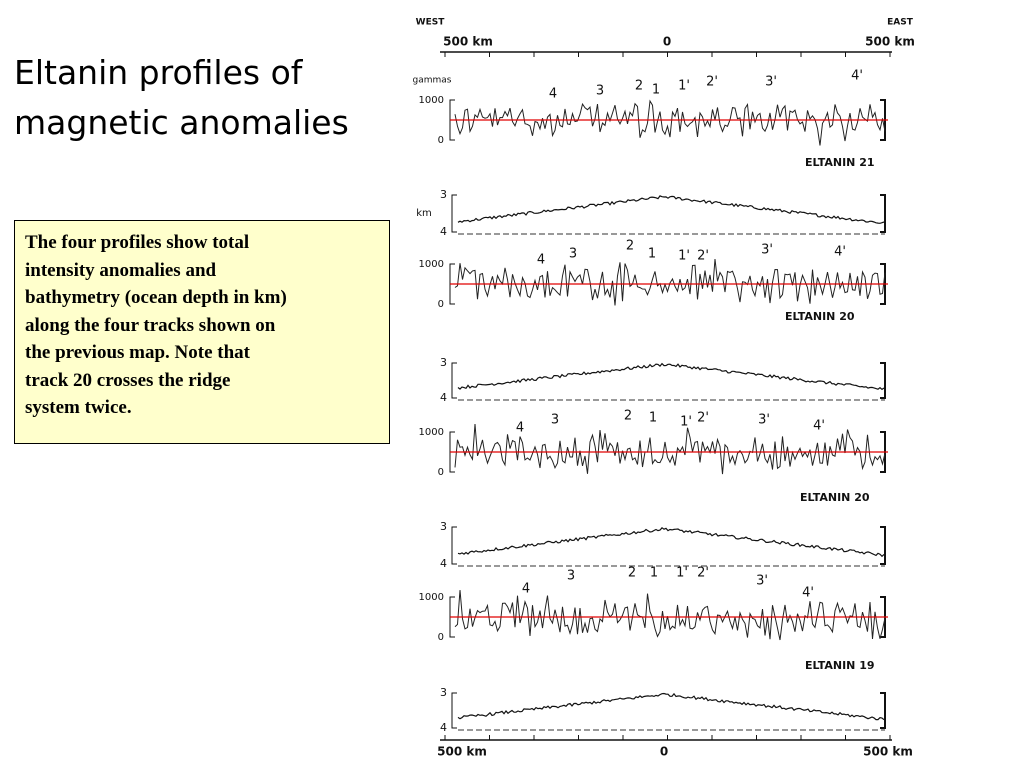 This screenshot has height=768, width=1024. Describe the element at coordinates (424, 213) in the screenshot. I see `depth-unit: km` at that location.